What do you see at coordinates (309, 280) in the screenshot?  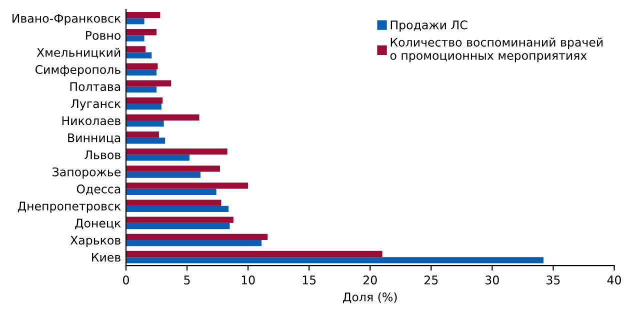 I see `x-tick-label: 15` at bounding box center [309, 280].